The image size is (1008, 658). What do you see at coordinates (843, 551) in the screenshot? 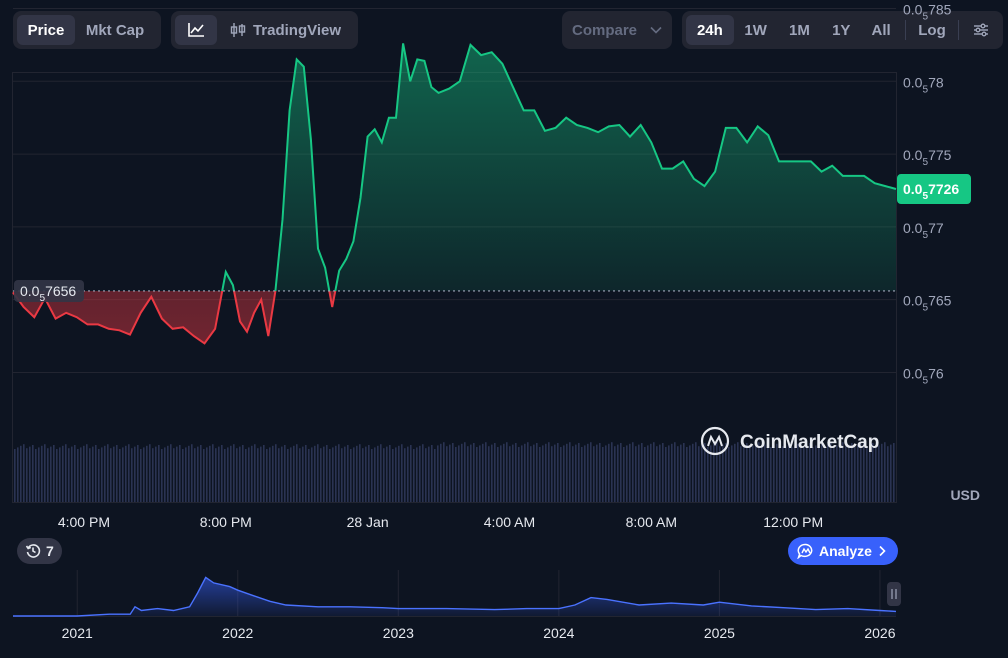
I see `analyze-button: Analyze` at bounding box center [843, 551].